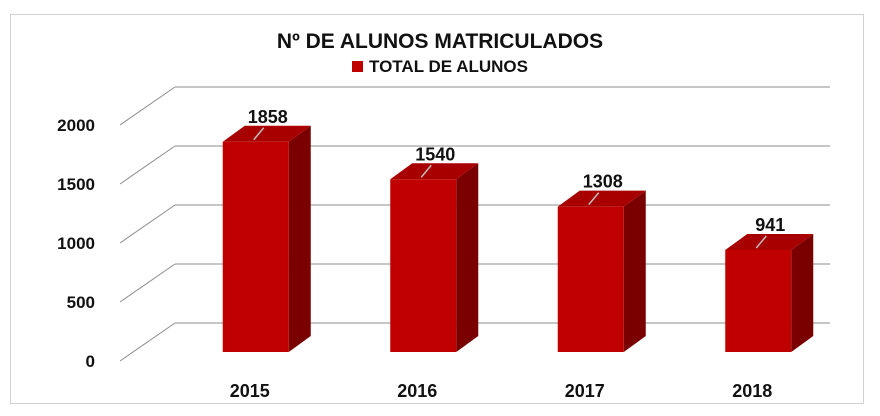 The height and width of the screenshot is (416, 880). Describe the element at coordinates (76, 184) in the screenshot. I see `y-tick-label: 1500` at that location.